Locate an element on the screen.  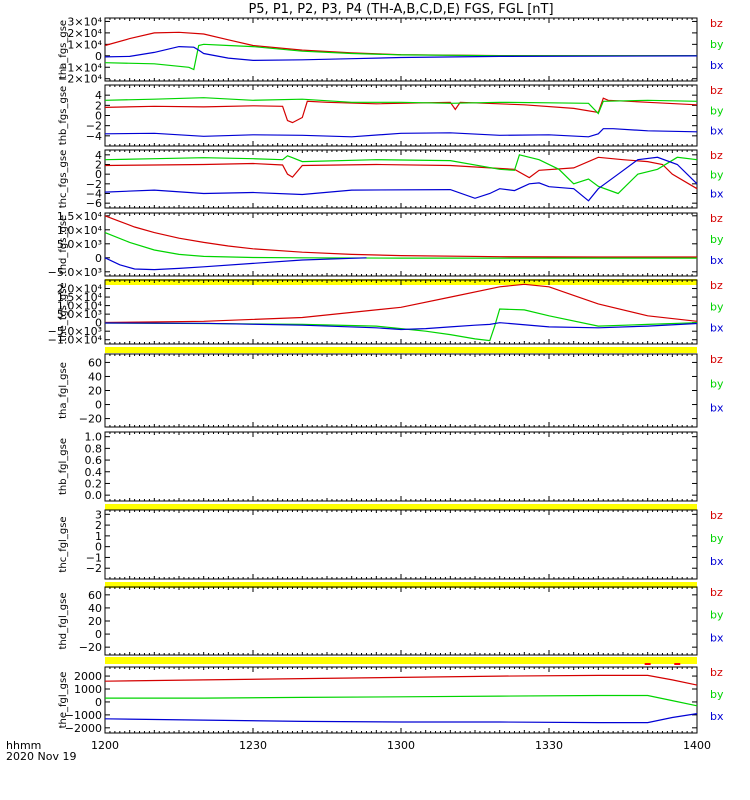
x-tick-label: 1200 is located at coordinates (105, 745).